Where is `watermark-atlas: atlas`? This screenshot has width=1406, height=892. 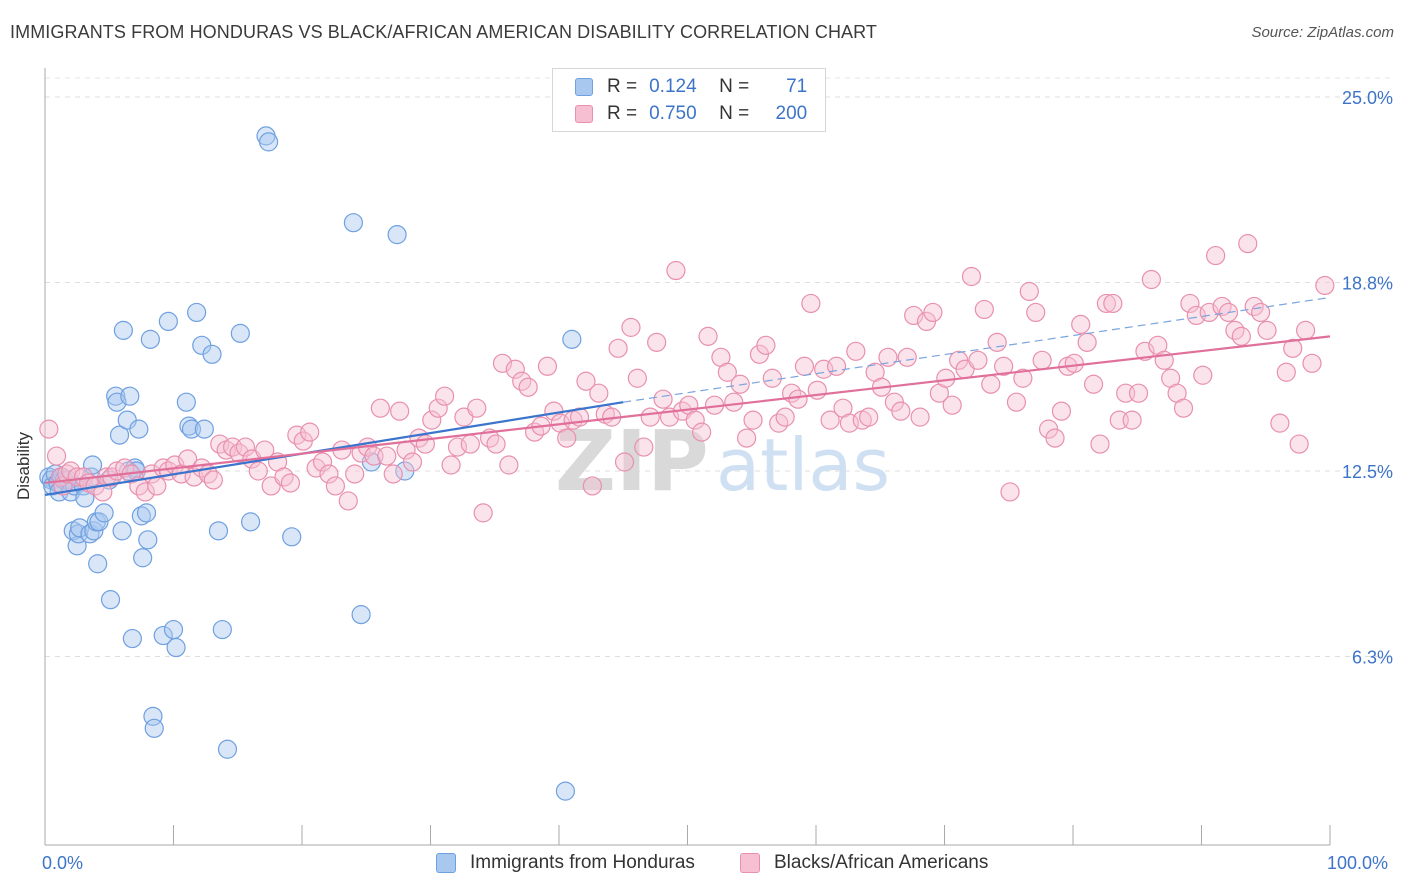 watermark-atlas: atlas is located at coordinates (803, 465).